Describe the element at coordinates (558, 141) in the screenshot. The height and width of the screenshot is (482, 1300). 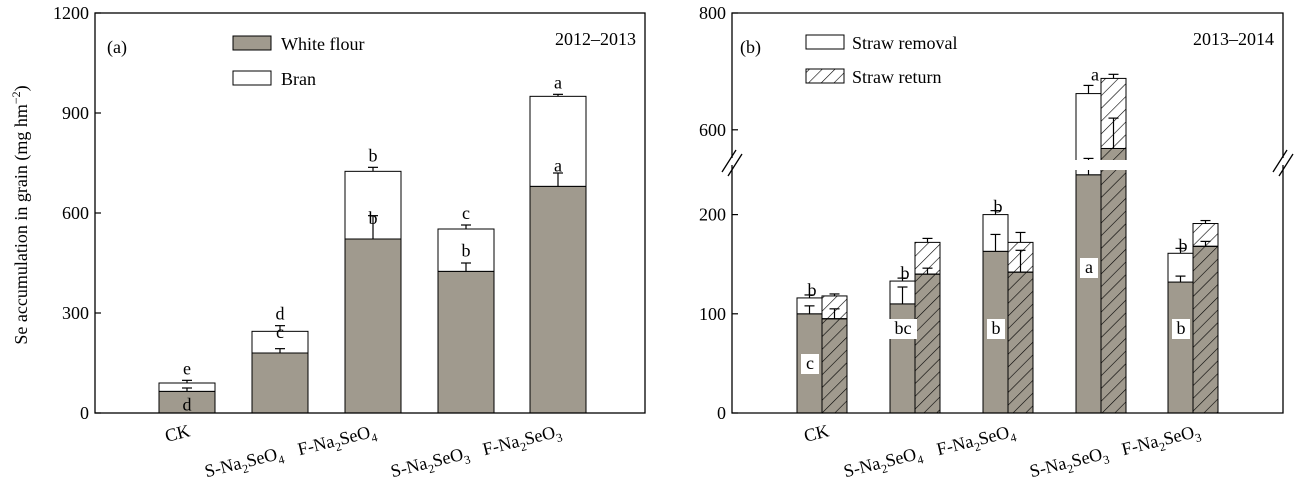
I see `bar-bran` at that location.